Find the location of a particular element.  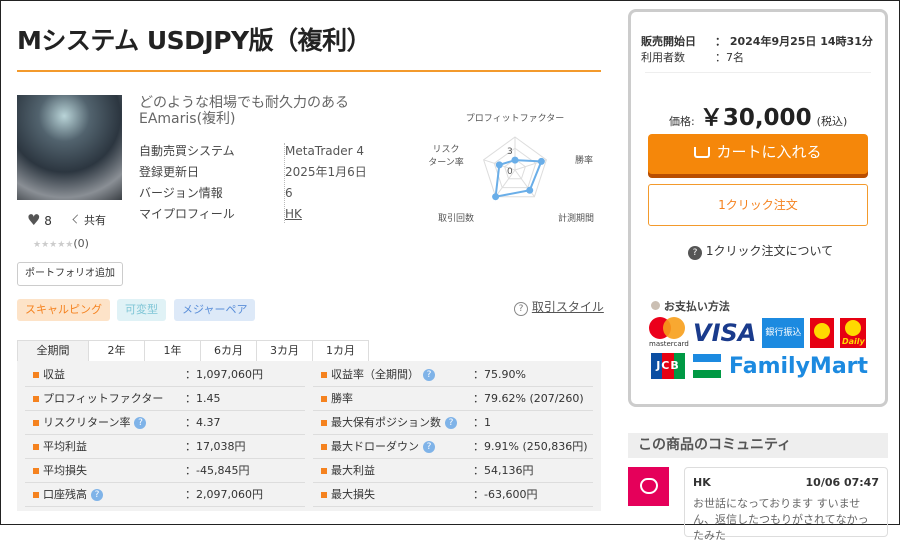

dpoint-logo is located at coordinates (822, 333).